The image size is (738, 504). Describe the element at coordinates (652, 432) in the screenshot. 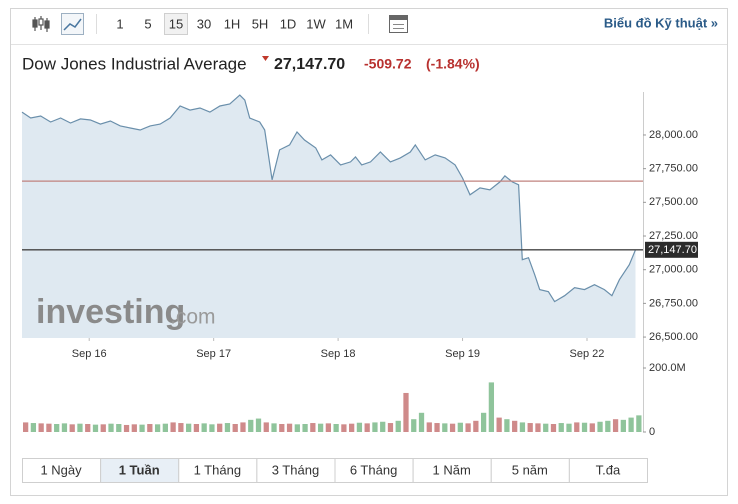

I see `volume-tick-label: 0` at that location.